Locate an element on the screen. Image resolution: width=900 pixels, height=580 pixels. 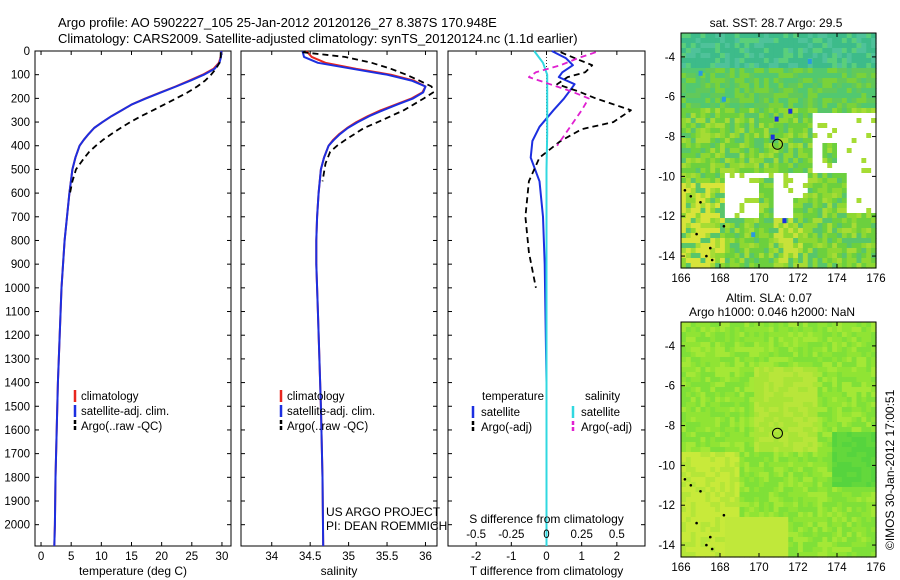
sla-map-xtick-label: 176 is located at coordinates (875, 568).